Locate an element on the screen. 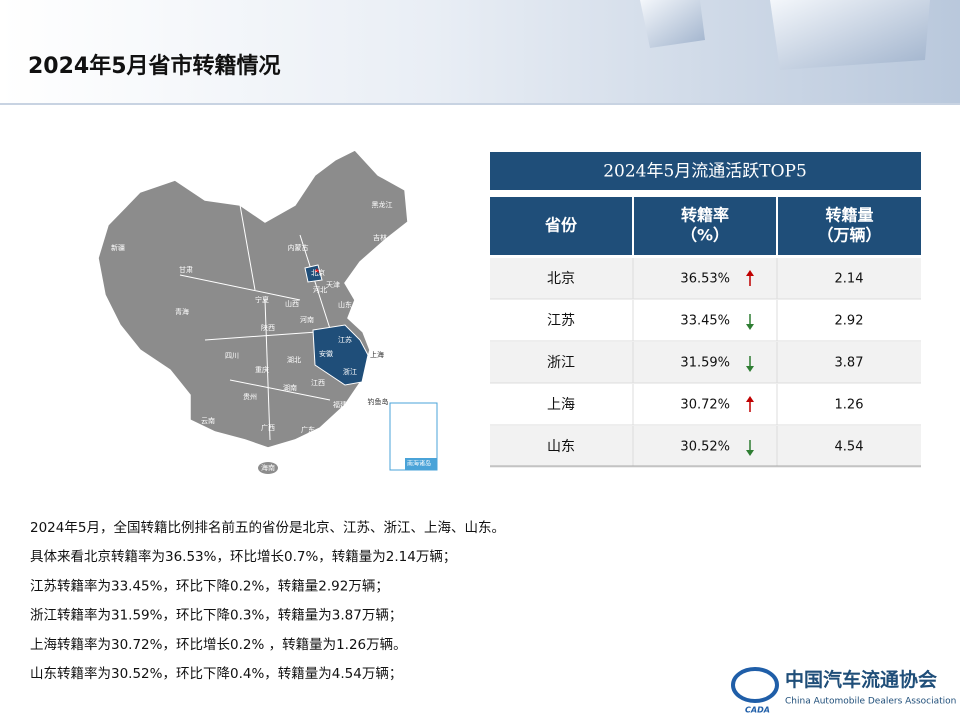 Image resolution: width=960 pixels, height=724 pixels. province: 江苏 is located at coordinates (561, 321).